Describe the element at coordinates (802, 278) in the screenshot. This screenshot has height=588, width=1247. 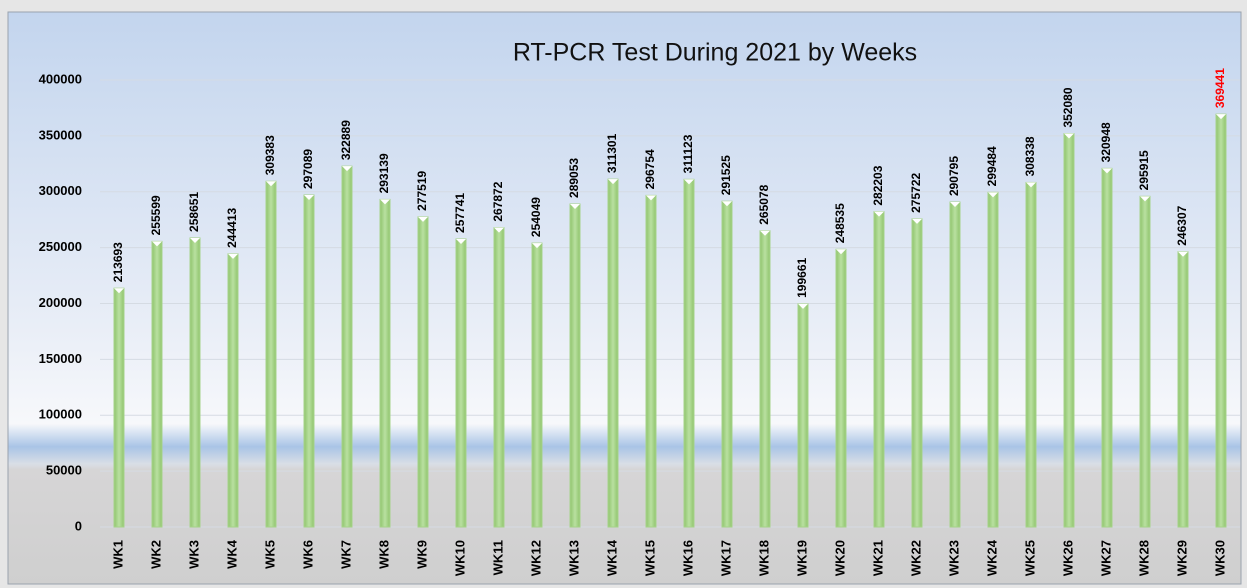
I see `value-label: 199661` at that location.